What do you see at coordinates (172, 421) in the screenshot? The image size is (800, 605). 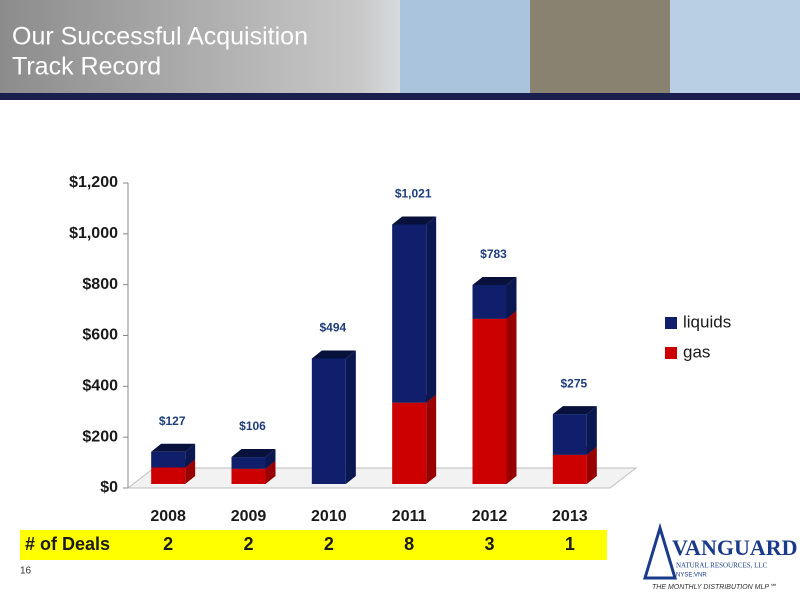 I see `total-label: $127` at bounding box center [172, 421].